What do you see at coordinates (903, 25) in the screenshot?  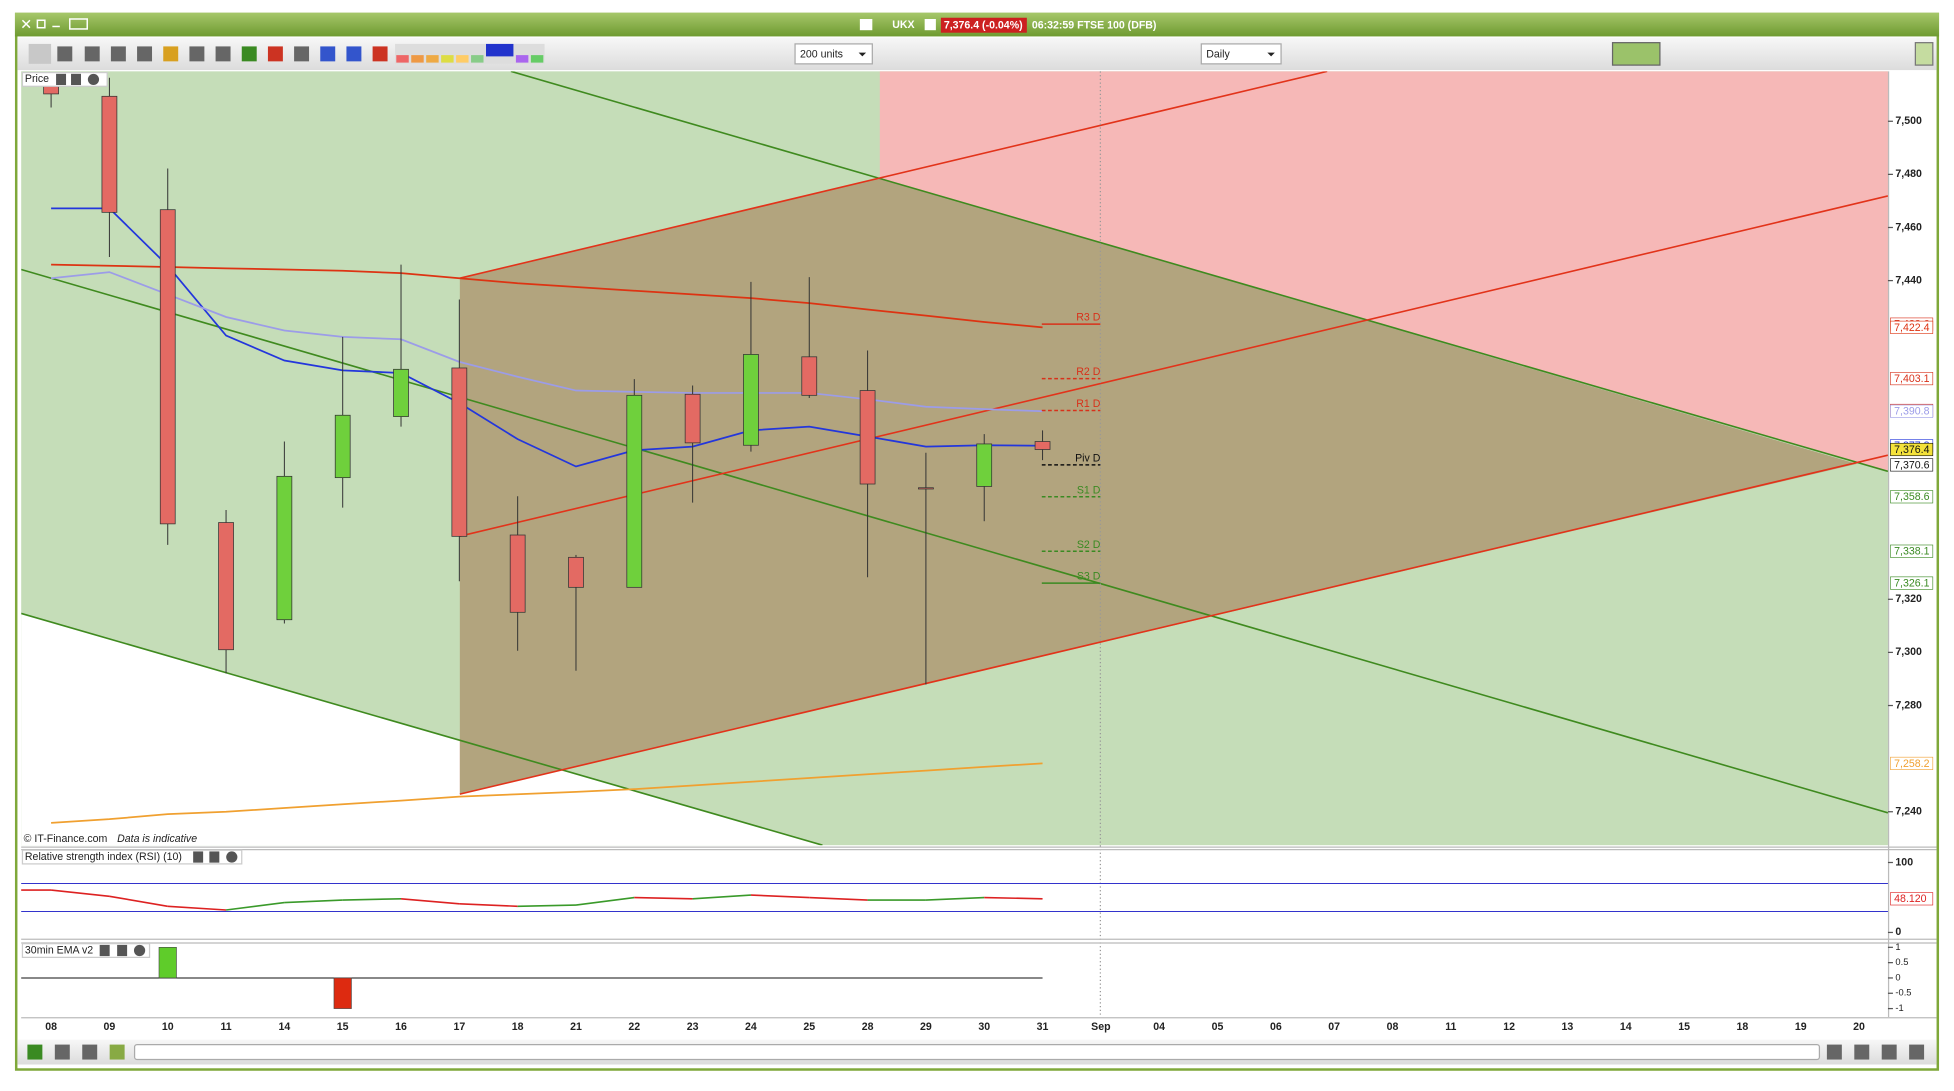 I see `symbol: UKX` at bounding box center [903, 25].